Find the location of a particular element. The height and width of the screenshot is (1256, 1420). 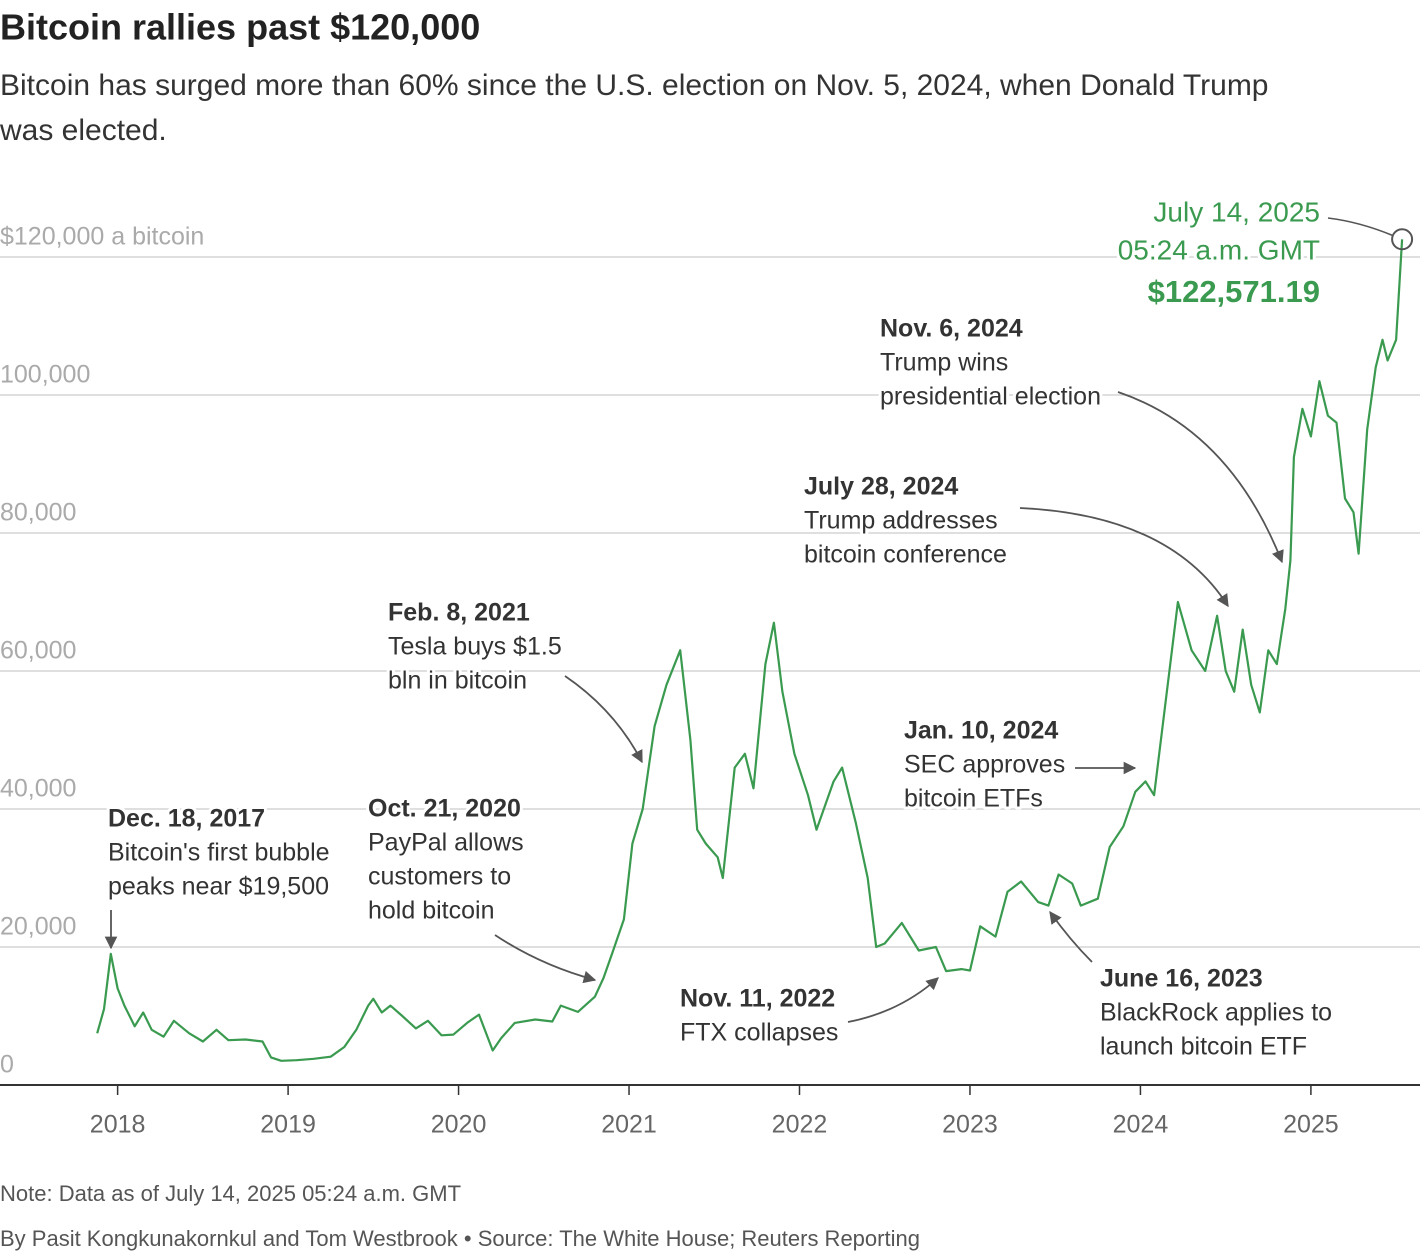

x-tick-label: 2019 is located at coordinates (288, 1125).